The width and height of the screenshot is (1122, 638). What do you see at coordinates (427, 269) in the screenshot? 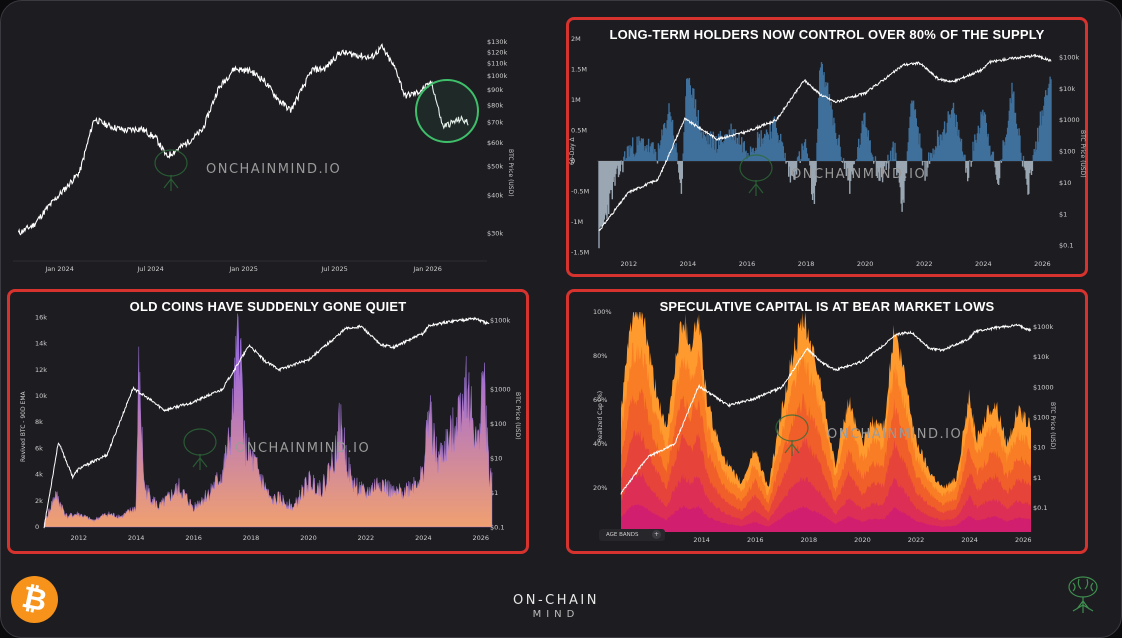
I see `x-tick-label: Jan 2026` at bounding box center [427, 269].